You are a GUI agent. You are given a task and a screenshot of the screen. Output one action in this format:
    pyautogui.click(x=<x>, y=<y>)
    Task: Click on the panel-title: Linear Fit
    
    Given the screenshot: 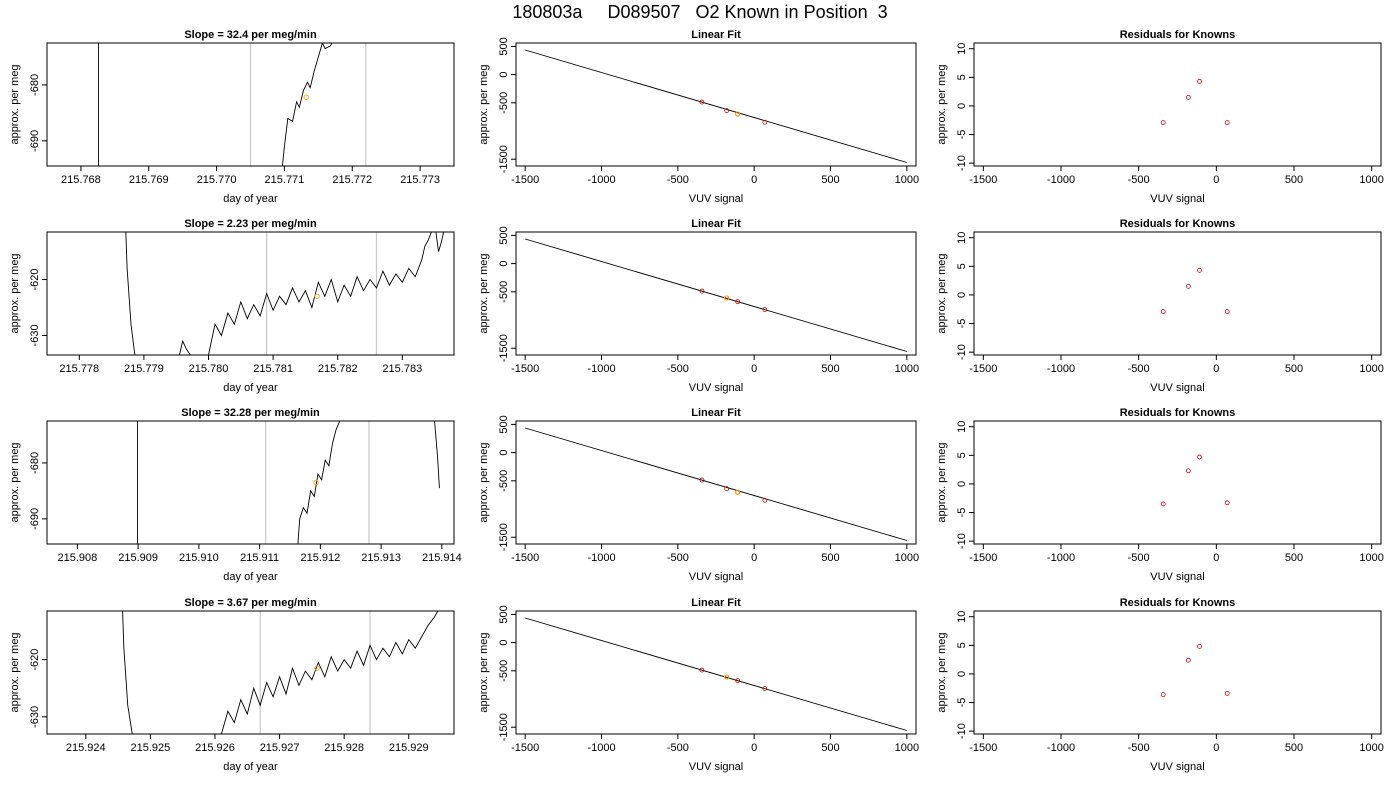 What is the action you would take?
    pyautogui.click(x=716, y=603)
    